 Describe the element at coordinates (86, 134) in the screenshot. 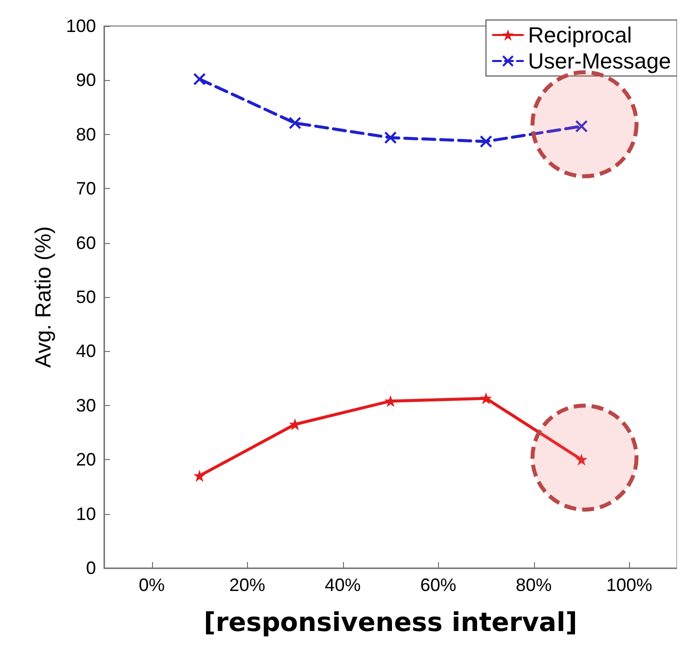

I see `y-tick-label: 80` at that location.